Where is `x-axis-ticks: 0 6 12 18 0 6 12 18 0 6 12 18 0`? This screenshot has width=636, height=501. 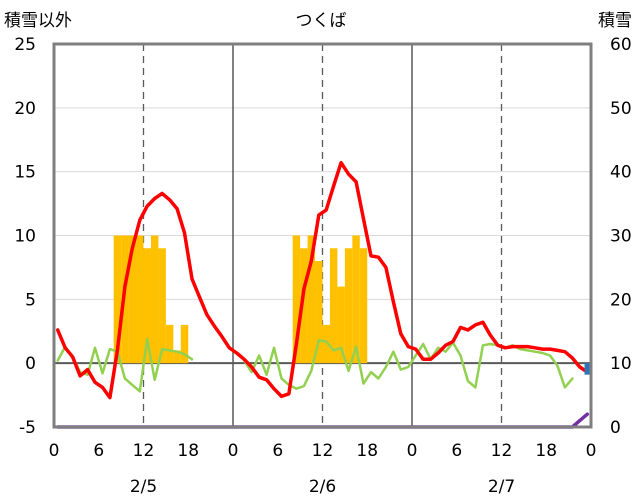
x-axis-ticks: 0 6 12 18 0 6 12 18 0 6 12 18 0 is located at coordinates (323, 451).